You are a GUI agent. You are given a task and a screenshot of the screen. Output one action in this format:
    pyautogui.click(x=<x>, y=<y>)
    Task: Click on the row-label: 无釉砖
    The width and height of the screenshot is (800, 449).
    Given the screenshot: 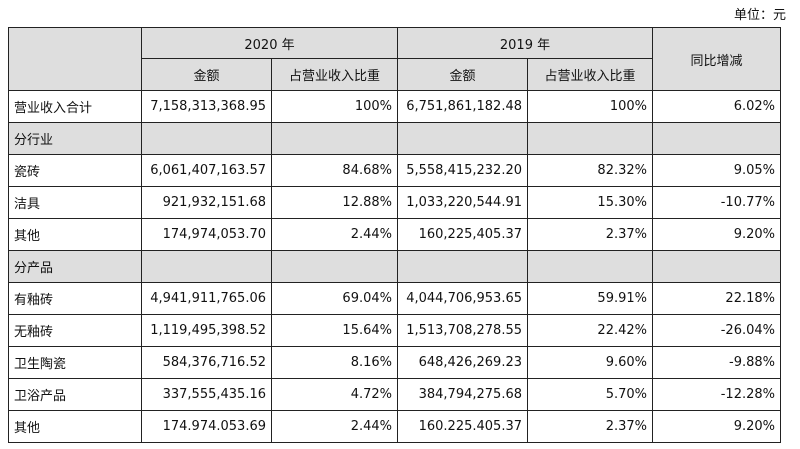 What is the action you would take?
    pyautogui.click(x=75, y=330)
    